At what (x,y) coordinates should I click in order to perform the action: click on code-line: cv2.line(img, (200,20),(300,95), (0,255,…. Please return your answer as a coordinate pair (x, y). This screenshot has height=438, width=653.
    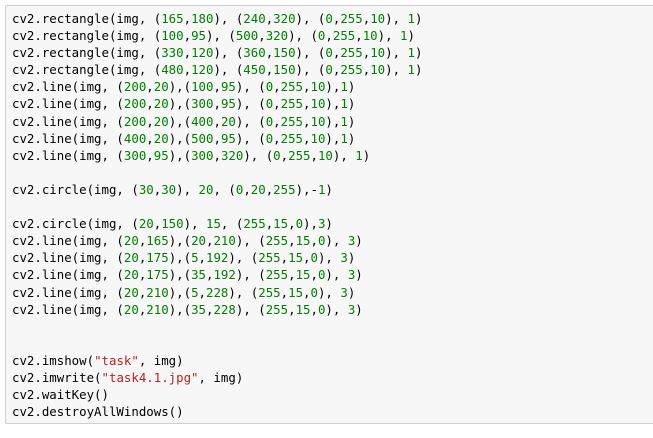
    Looking at the image, I should click on (184, 104).